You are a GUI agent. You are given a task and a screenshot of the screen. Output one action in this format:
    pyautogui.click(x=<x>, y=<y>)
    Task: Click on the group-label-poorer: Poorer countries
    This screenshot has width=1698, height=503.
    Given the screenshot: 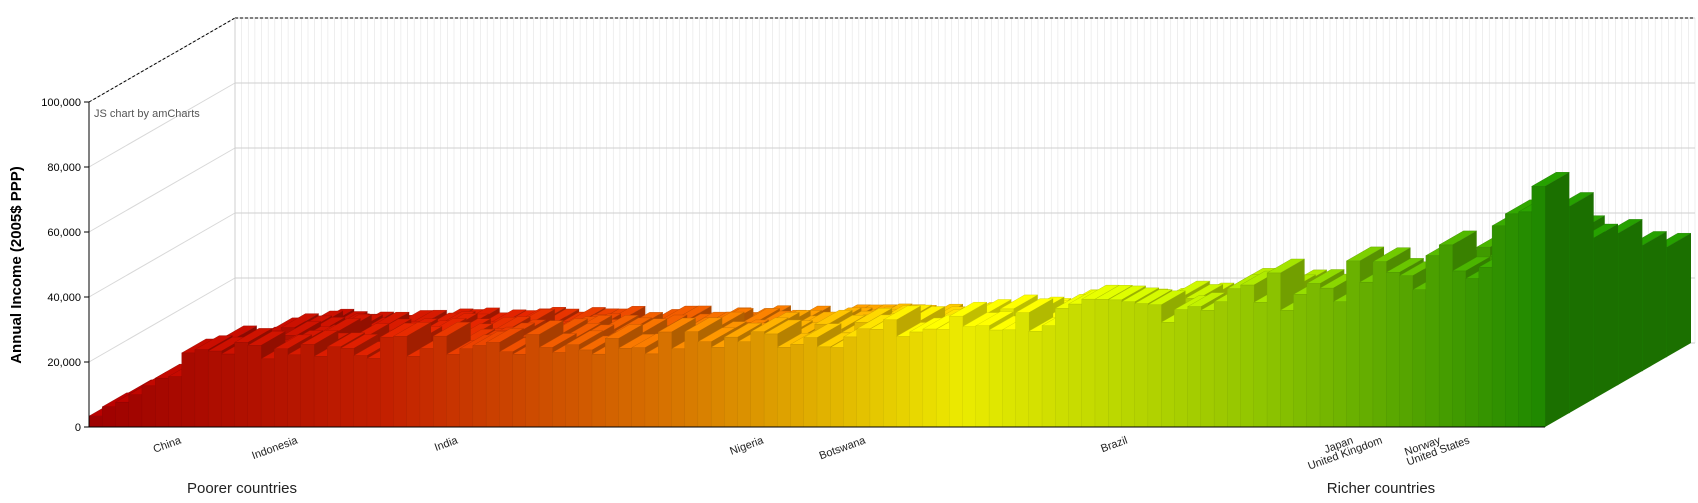 What is the action you would take?
    pyautogui.click(x=242, y=488)
    